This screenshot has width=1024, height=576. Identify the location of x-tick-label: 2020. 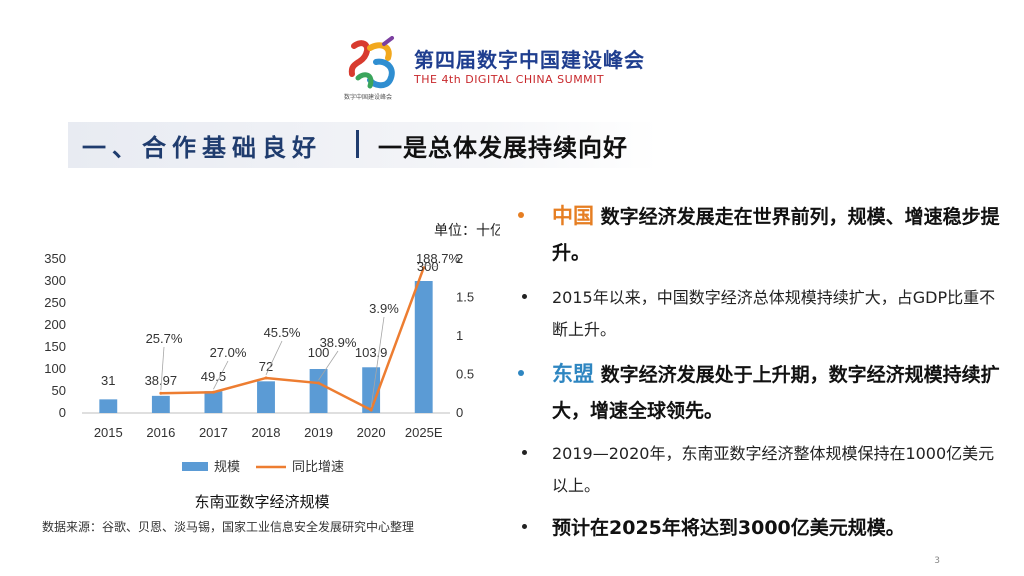
(371, 432).